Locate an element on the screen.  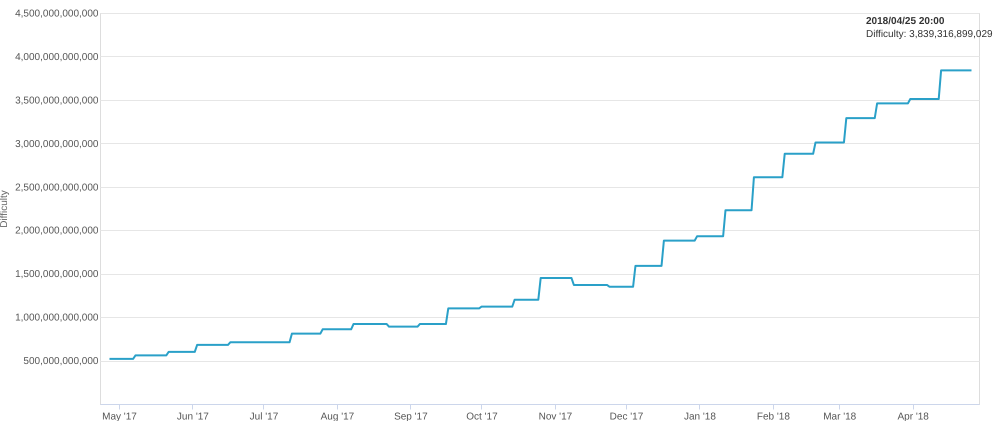
y-tick-label: 2,500,000,000,000 is located at coordinates (57, 188).